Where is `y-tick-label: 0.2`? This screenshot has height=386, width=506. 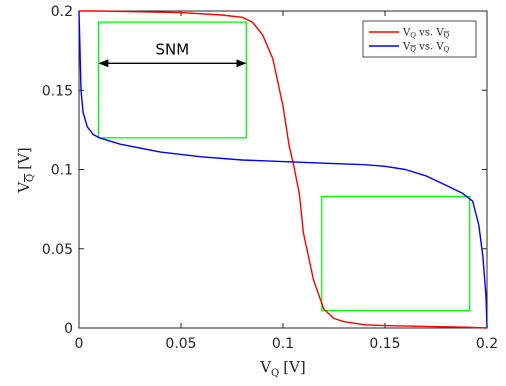 y-tick-label: 0.2 is located at coordinates (62, 12).